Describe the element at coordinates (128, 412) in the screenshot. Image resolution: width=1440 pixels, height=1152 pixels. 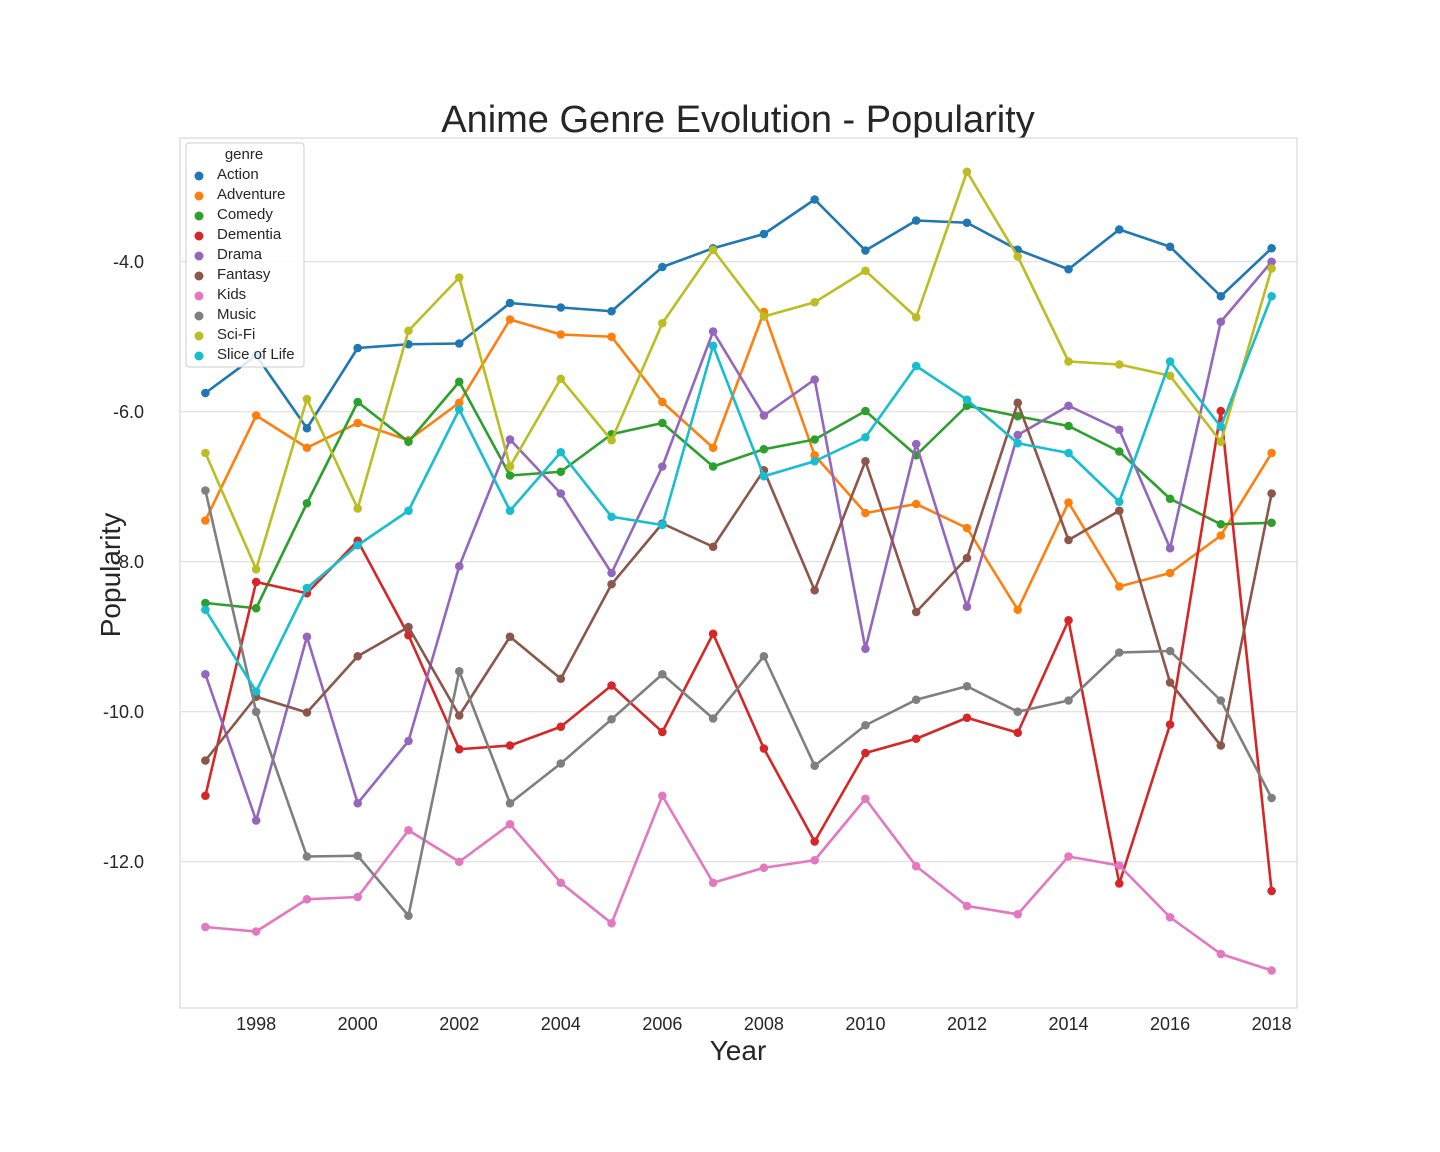
I see `y-tick-label: -6.0` at that location.